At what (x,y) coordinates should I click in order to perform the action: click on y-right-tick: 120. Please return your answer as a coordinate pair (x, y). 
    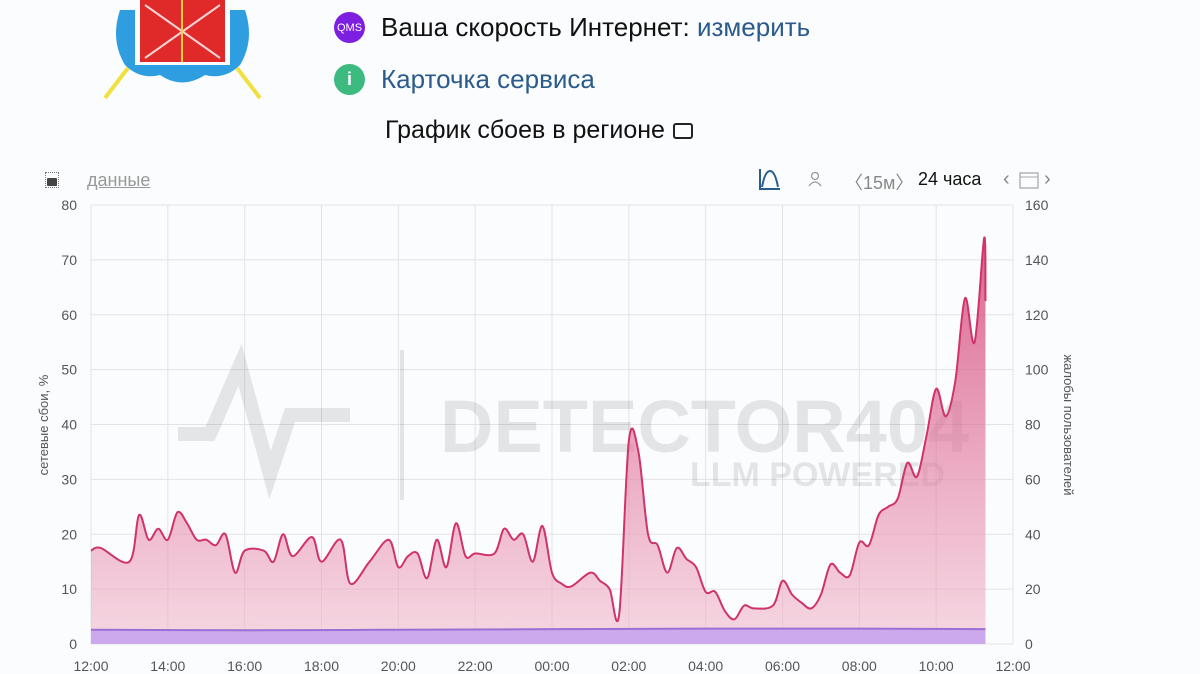
    Looking at the image, I should click on (1037, 315).